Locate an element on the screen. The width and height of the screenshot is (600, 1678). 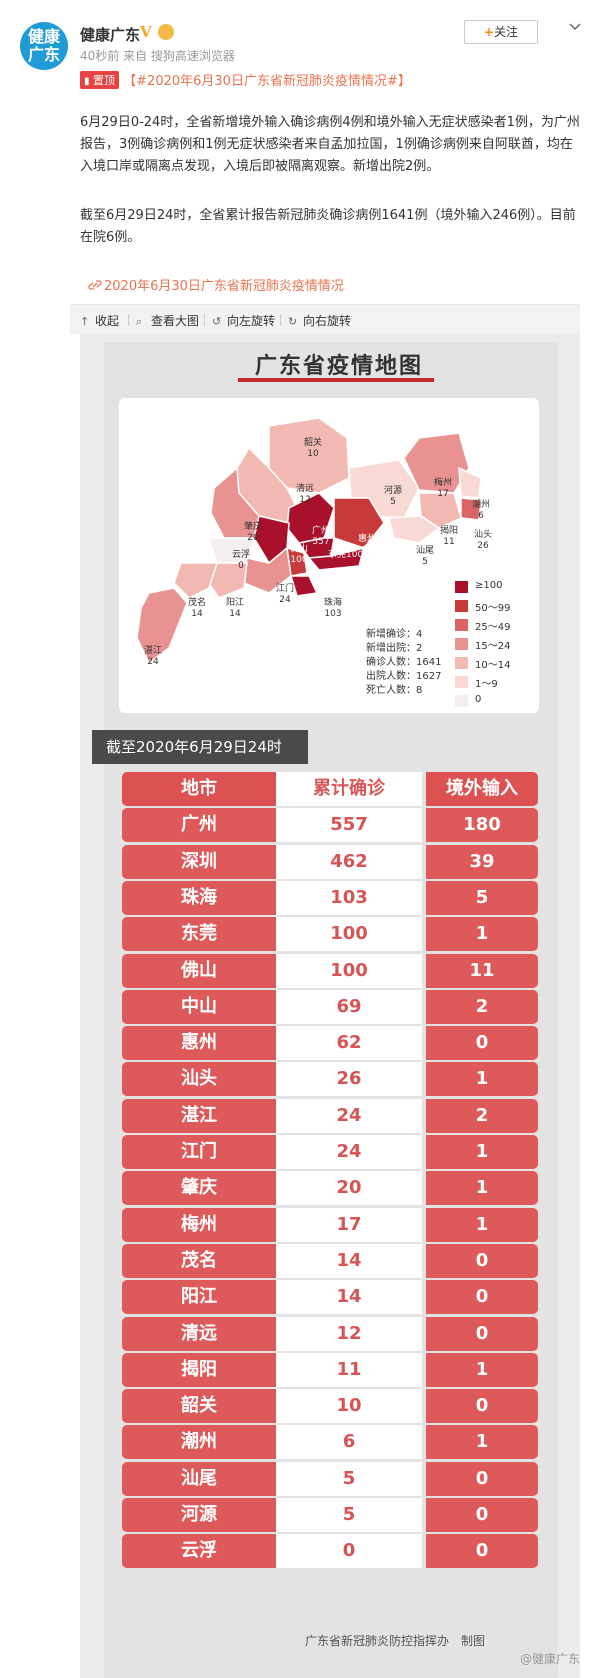
confirmed-cell: 20 is located at coordinates (349, 1188).